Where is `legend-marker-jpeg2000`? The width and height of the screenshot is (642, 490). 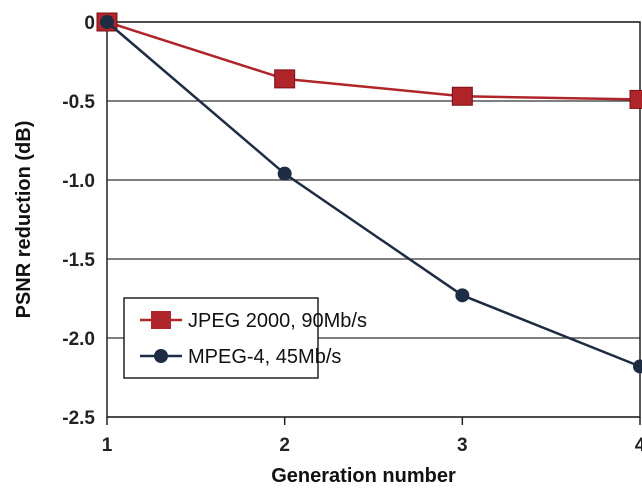
legend-marker-jpeg2000 is located at coordinates (161, 320).